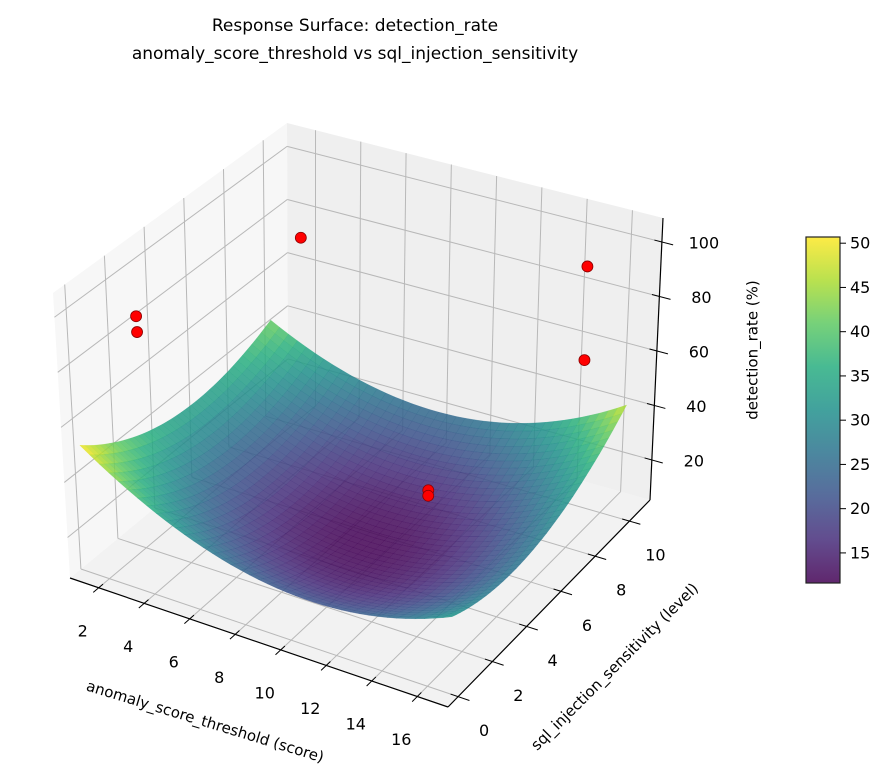 This screenshot has height=767, width=896. Describe the element at coordinates (704, 242) in the screenshot. I see `z-tick-label: 100` at that location.